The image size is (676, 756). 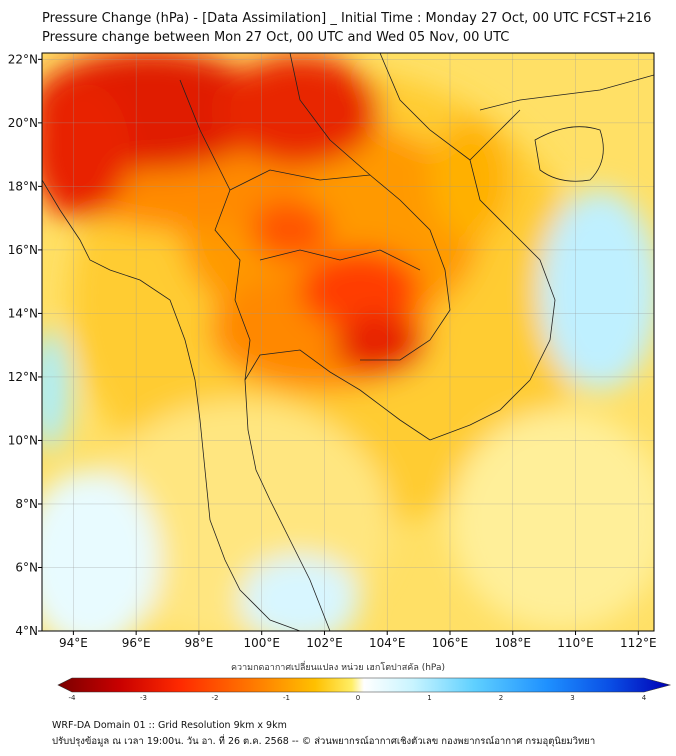 What do you see at coordinates (23, 59) in the screenshot?
I see `lat-tick-label: 22°N` at bounding box center [23, 59].